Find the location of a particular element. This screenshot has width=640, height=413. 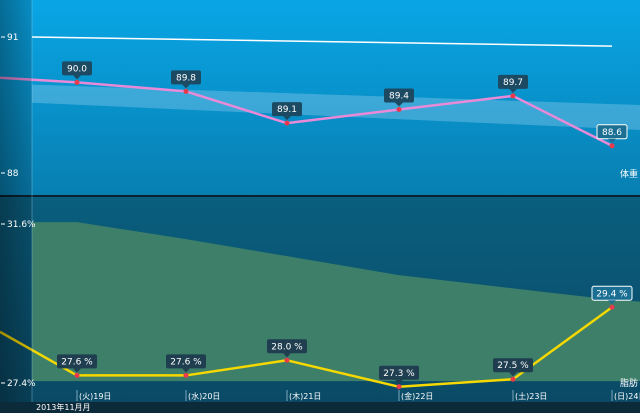

date-label: (土)23日 is located at coordinates (531, 396).